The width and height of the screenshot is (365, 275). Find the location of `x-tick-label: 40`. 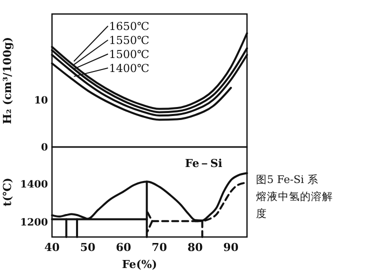

x-tick-label: 40 is located at coordinates (52, 247).